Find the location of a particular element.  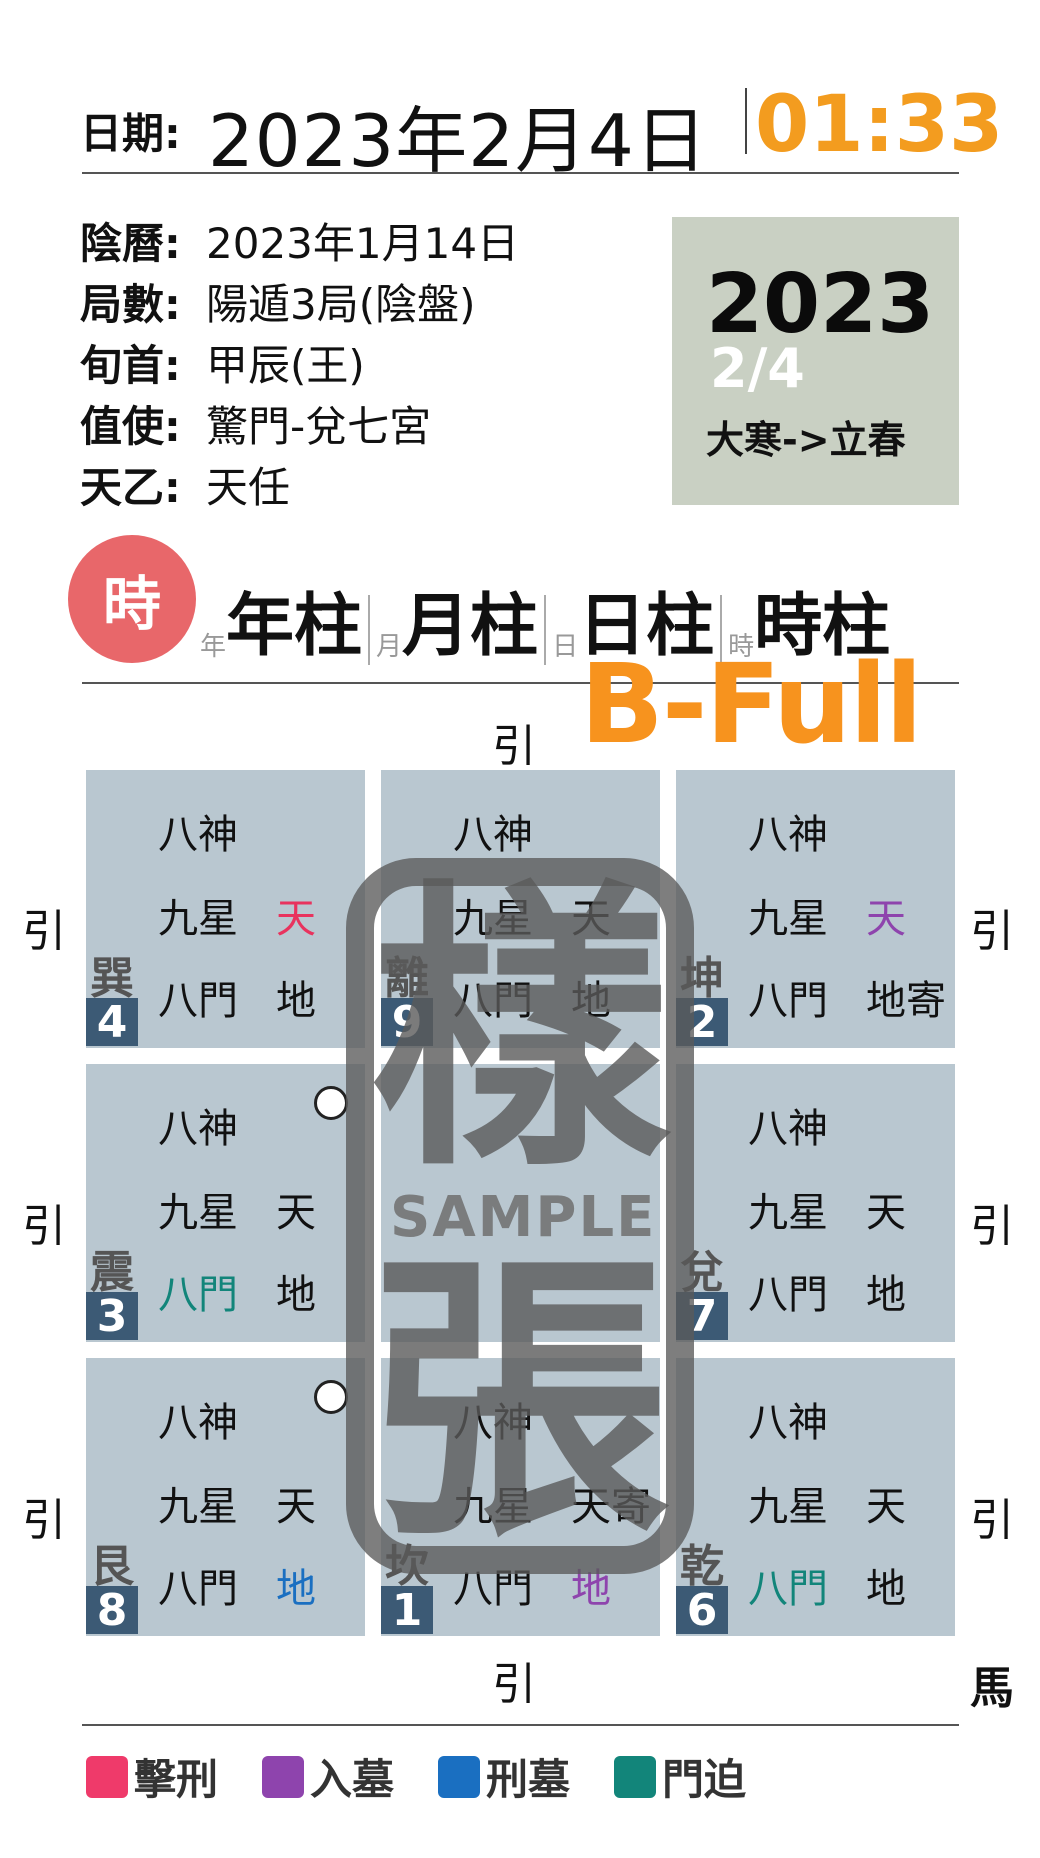

right-mark-1: 引 is located at coordinates (992, 931).